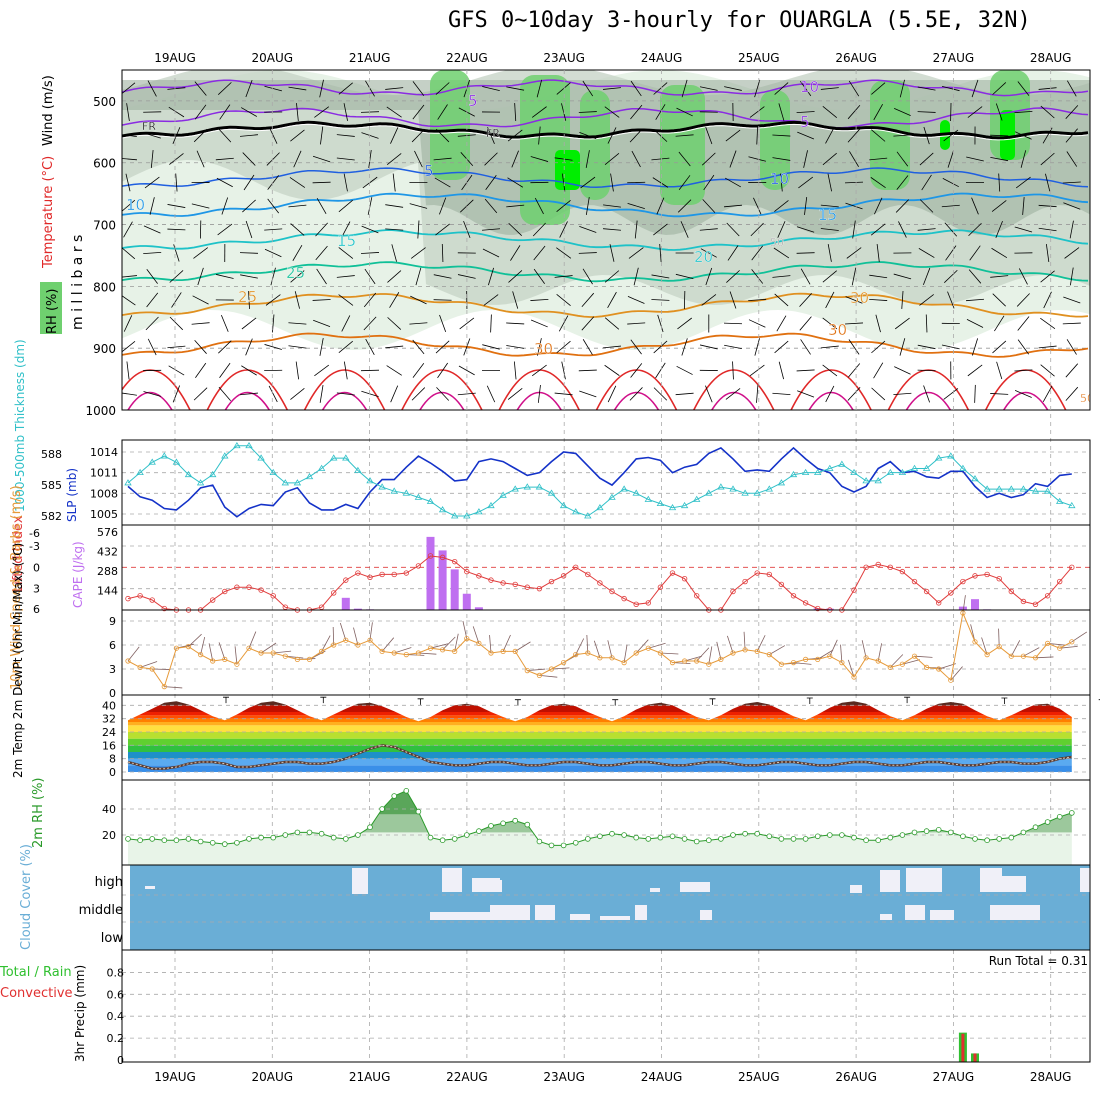  Describe the element at coordinates (856, 58) in the screenshot. I see `date-label-top: 26AUG` at that location.